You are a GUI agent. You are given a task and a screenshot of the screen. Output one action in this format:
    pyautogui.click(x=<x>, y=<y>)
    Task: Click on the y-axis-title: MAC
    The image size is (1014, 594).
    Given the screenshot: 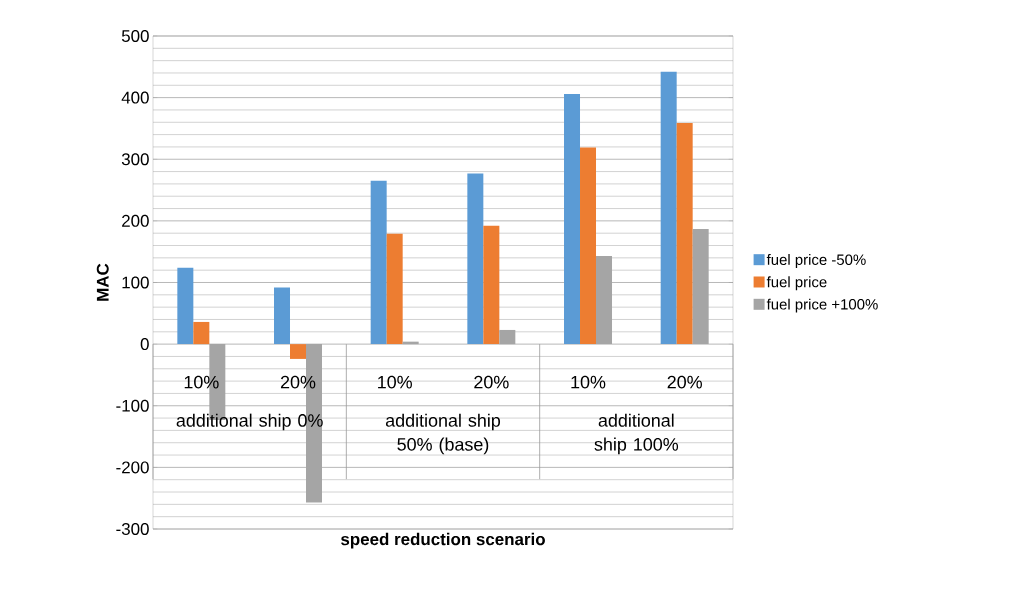 What is the action you would take?
    pyautogui.click(x=102, y=282)
    